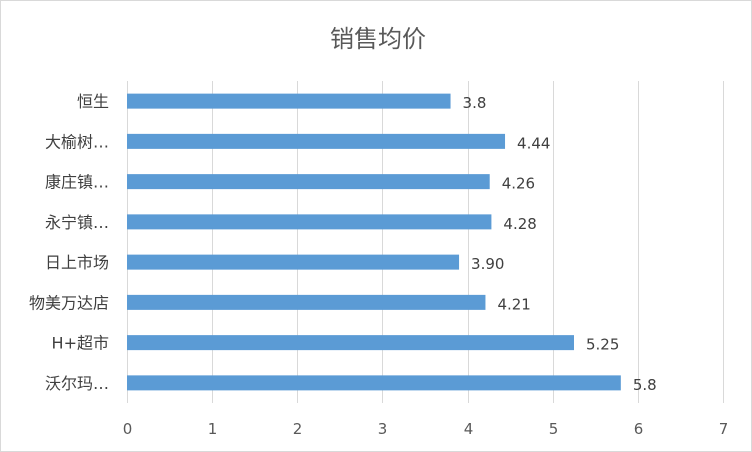 The width and height of the screenshot is (752, 452). Describe the element at coordinates (426, 429) in the screenshot. I see `x-axis-tick-labels: 0 1 2 3 4 5 6 7` at that location.